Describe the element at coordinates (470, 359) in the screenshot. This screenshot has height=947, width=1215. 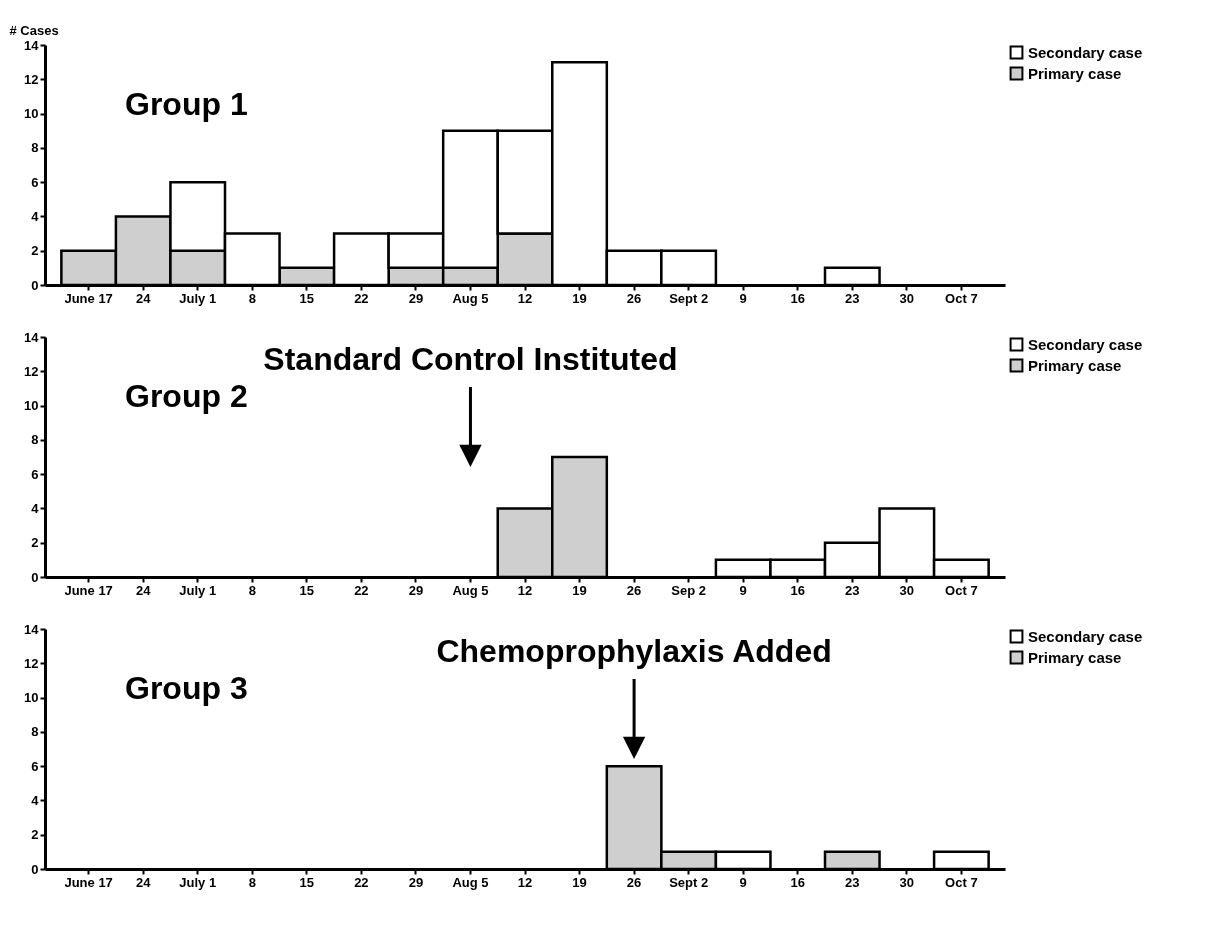
I see `annotation: Standard Control Instituted` at that location.